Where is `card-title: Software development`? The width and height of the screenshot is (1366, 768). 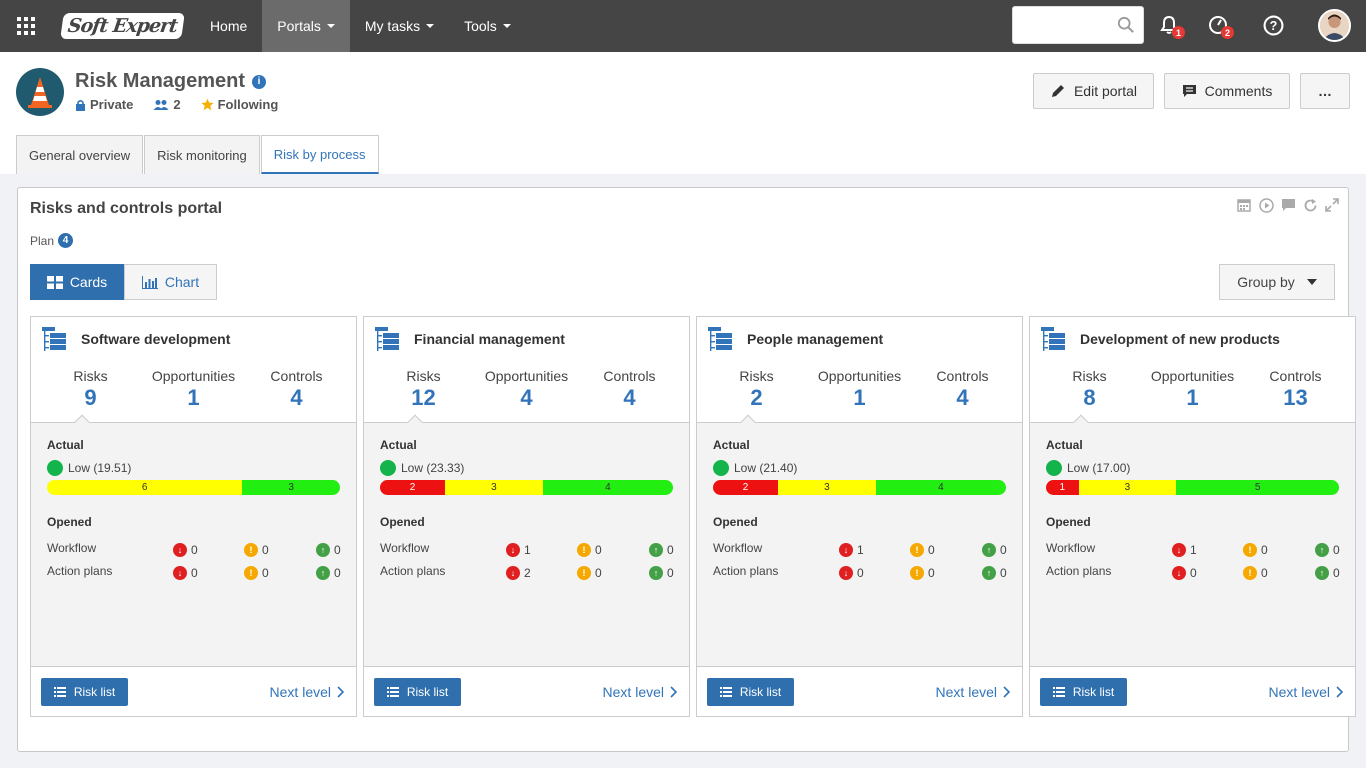 card-title: Software development is located at coordinates (156, 339).